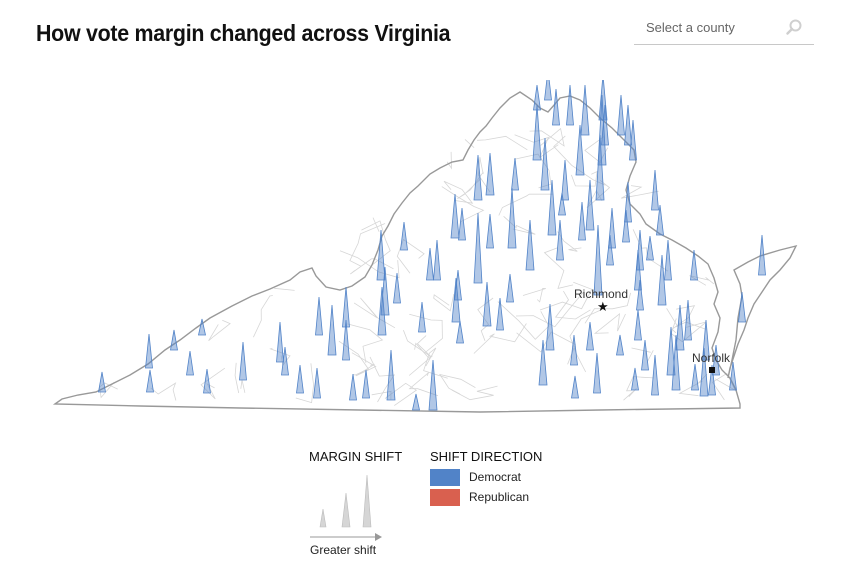 Image resolution: width=852 pixels, height=573 pixels. I want to click on county-search-input, so click(716, 27).